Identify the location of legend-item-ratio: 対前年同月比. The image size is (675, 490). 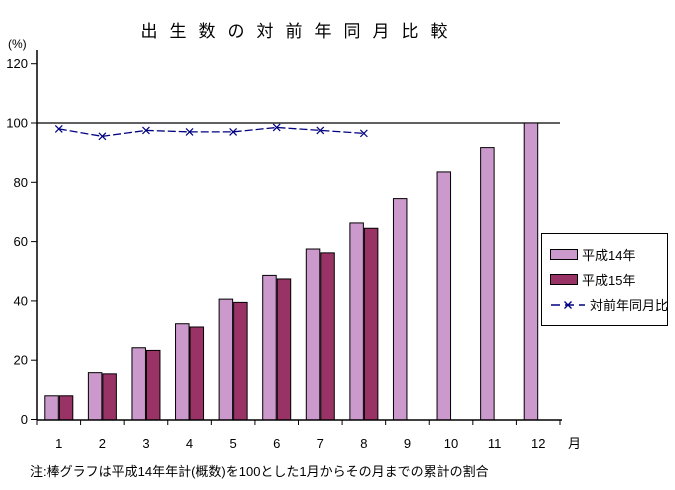
(609, 304).